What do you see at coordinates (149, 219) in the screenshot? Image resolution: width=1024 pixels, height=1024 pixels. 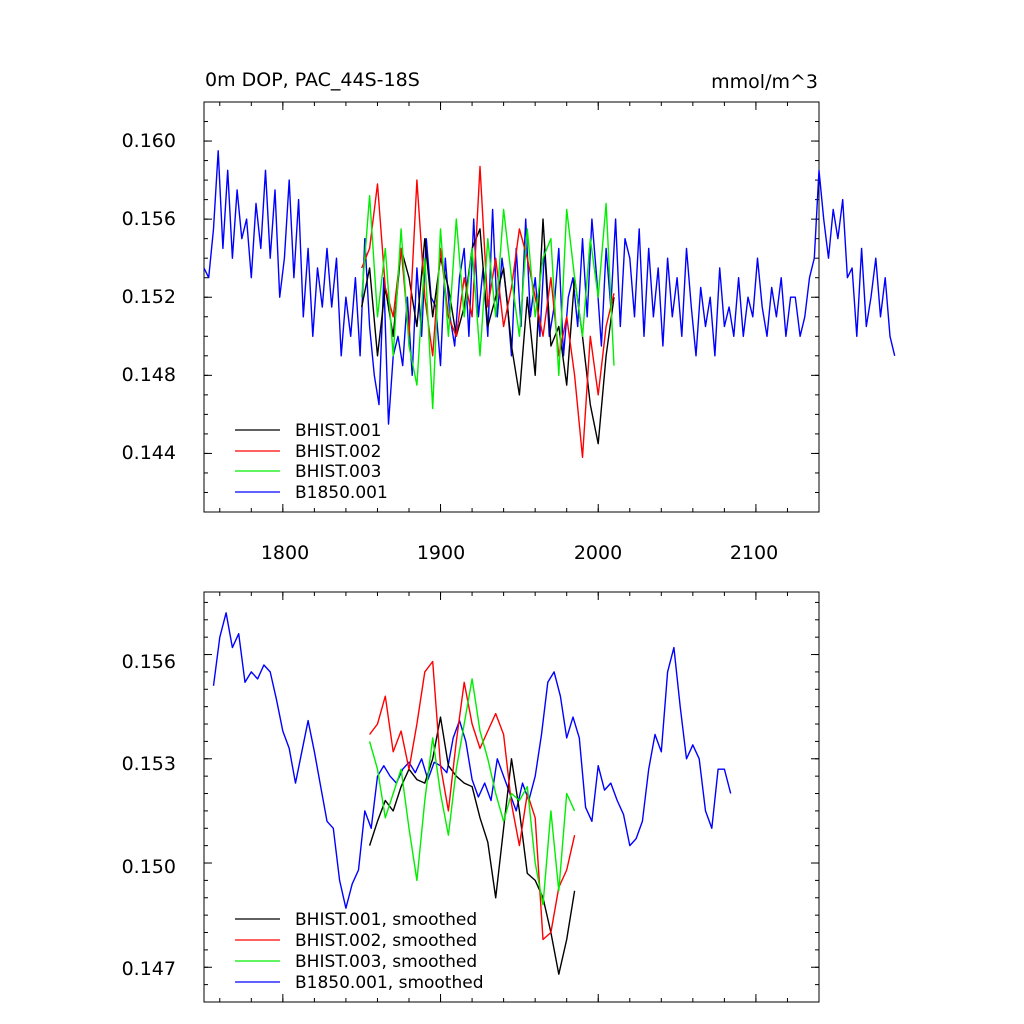 I see `top-ytick-label: 0.156` at bounding box center [149, 219].